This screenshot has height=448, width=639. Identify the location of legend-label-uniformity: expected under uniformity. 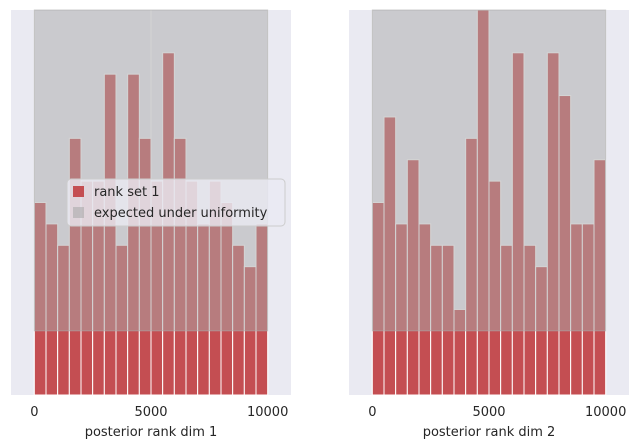
(181, 213).